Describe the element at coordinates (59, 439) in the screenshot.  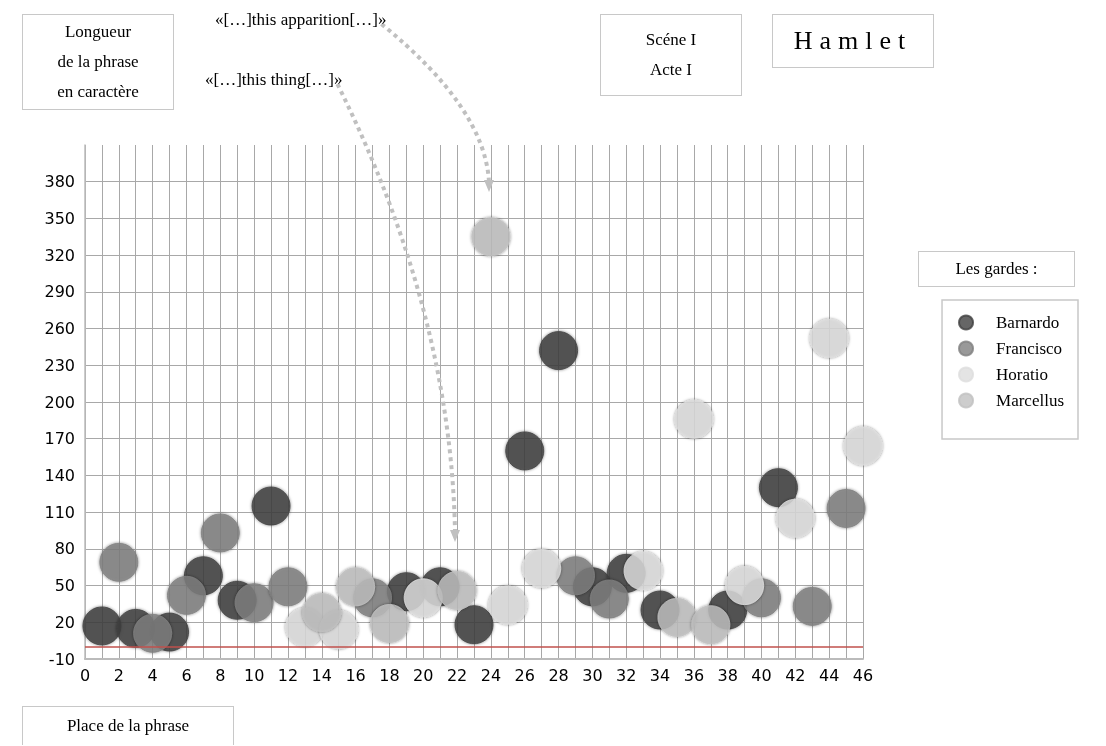
I see `y-tick-label: 170` at that location.